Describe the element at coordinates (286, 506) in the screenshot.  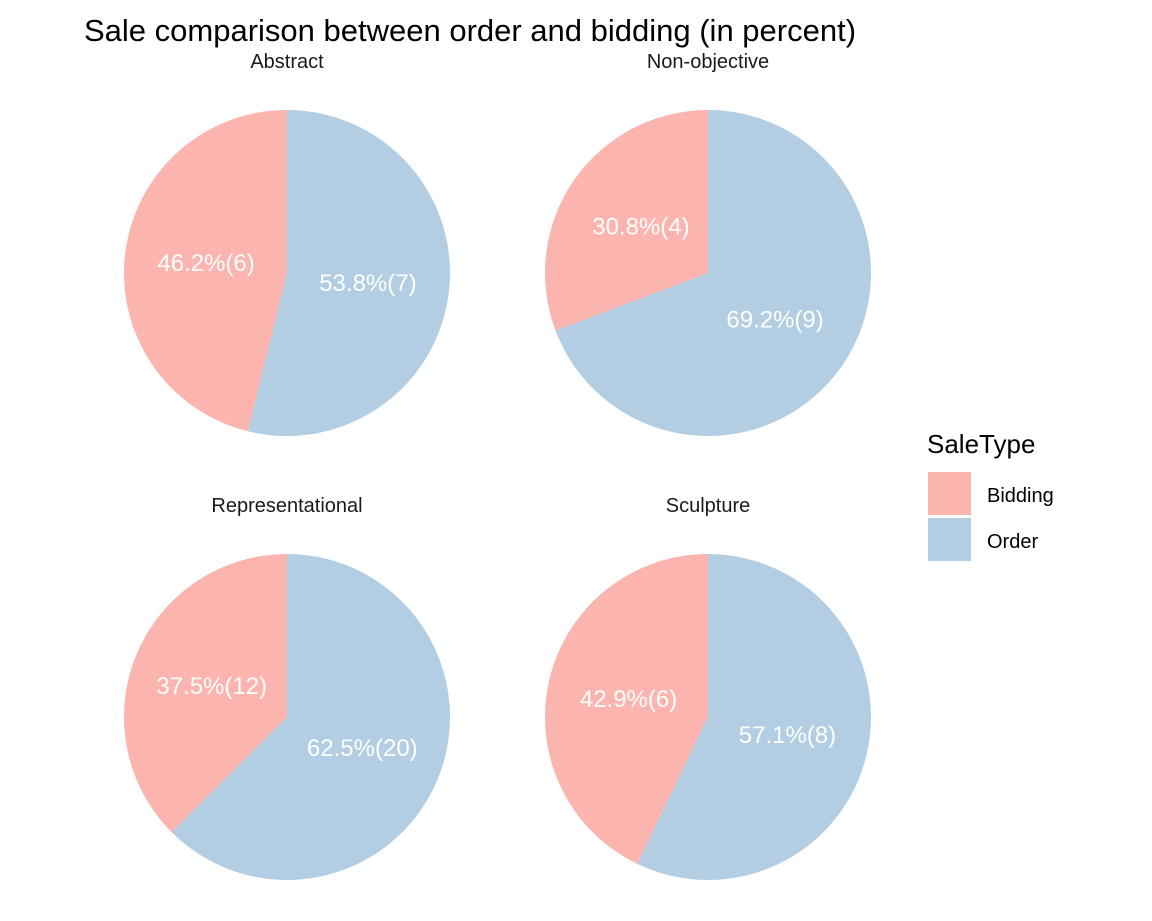
I see `facet-title-representational: Representational` at that location.